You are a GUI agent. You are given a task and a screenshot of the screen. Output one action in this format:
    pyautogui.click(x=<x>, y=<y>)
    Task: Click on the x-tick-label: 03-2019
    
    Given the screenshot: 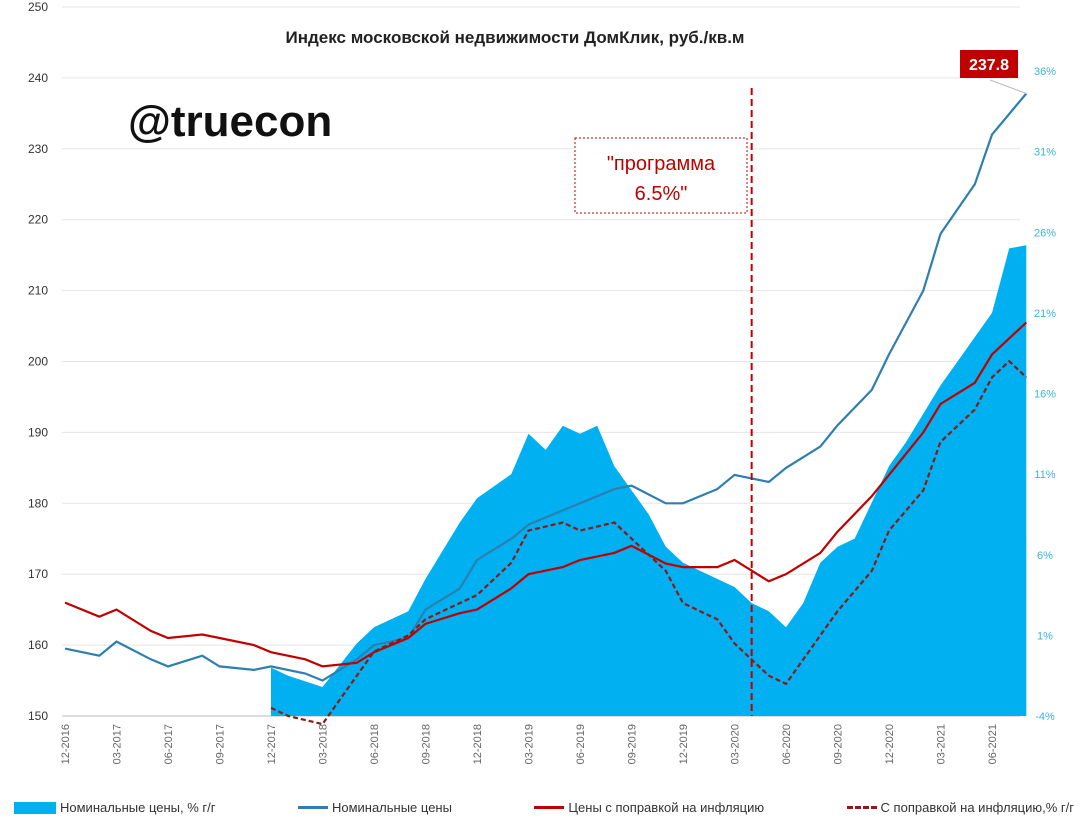 What is the action you would take?
    pyautogui.click(x=530, y=744)
    